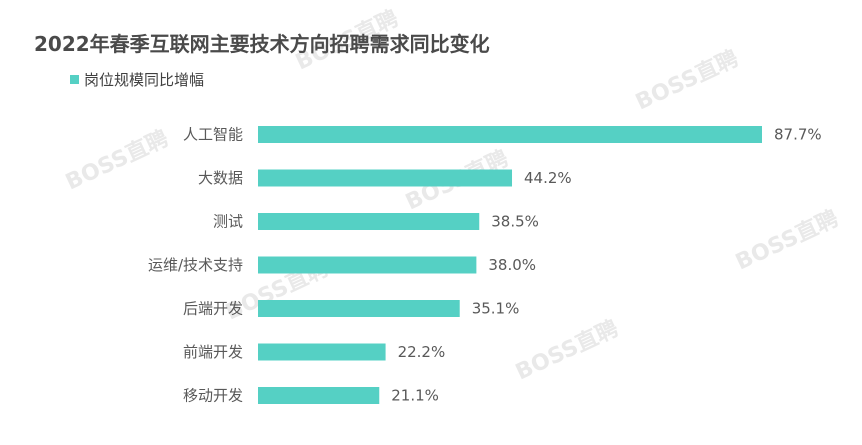  I want to click on value-label: 38.5%, so click(515, 222).